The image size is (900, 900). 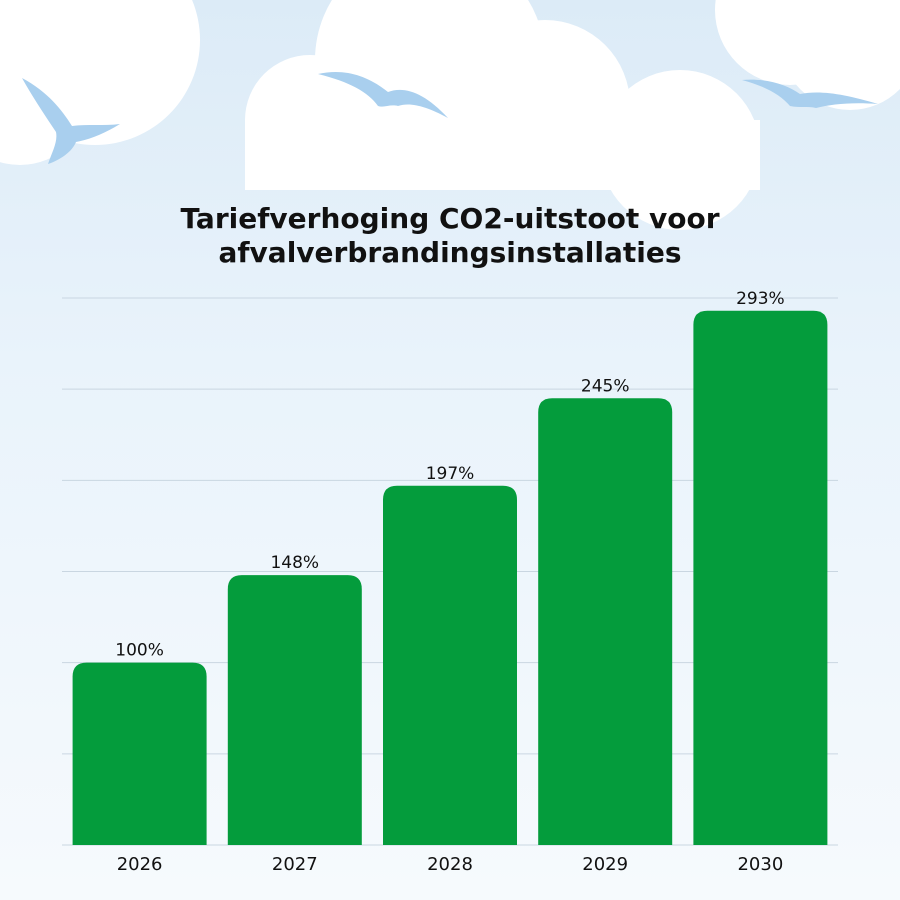 What do you see at coordinates (295, 864) in the screenshot?
I see `x-tick-label-2027: 2027` at bounding box center [295, 864].